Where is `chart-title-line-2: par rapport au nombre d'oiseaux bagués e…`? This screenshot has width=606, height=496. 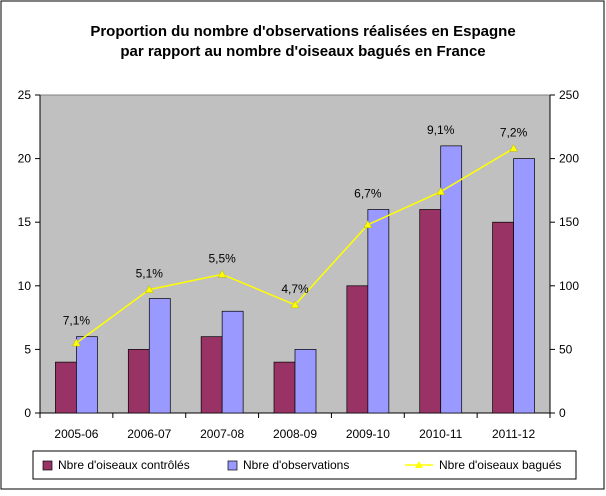 chart-title-line-2: par rapport au nombre d'oiseaux bagués e… is located at coordinates (302, 51).